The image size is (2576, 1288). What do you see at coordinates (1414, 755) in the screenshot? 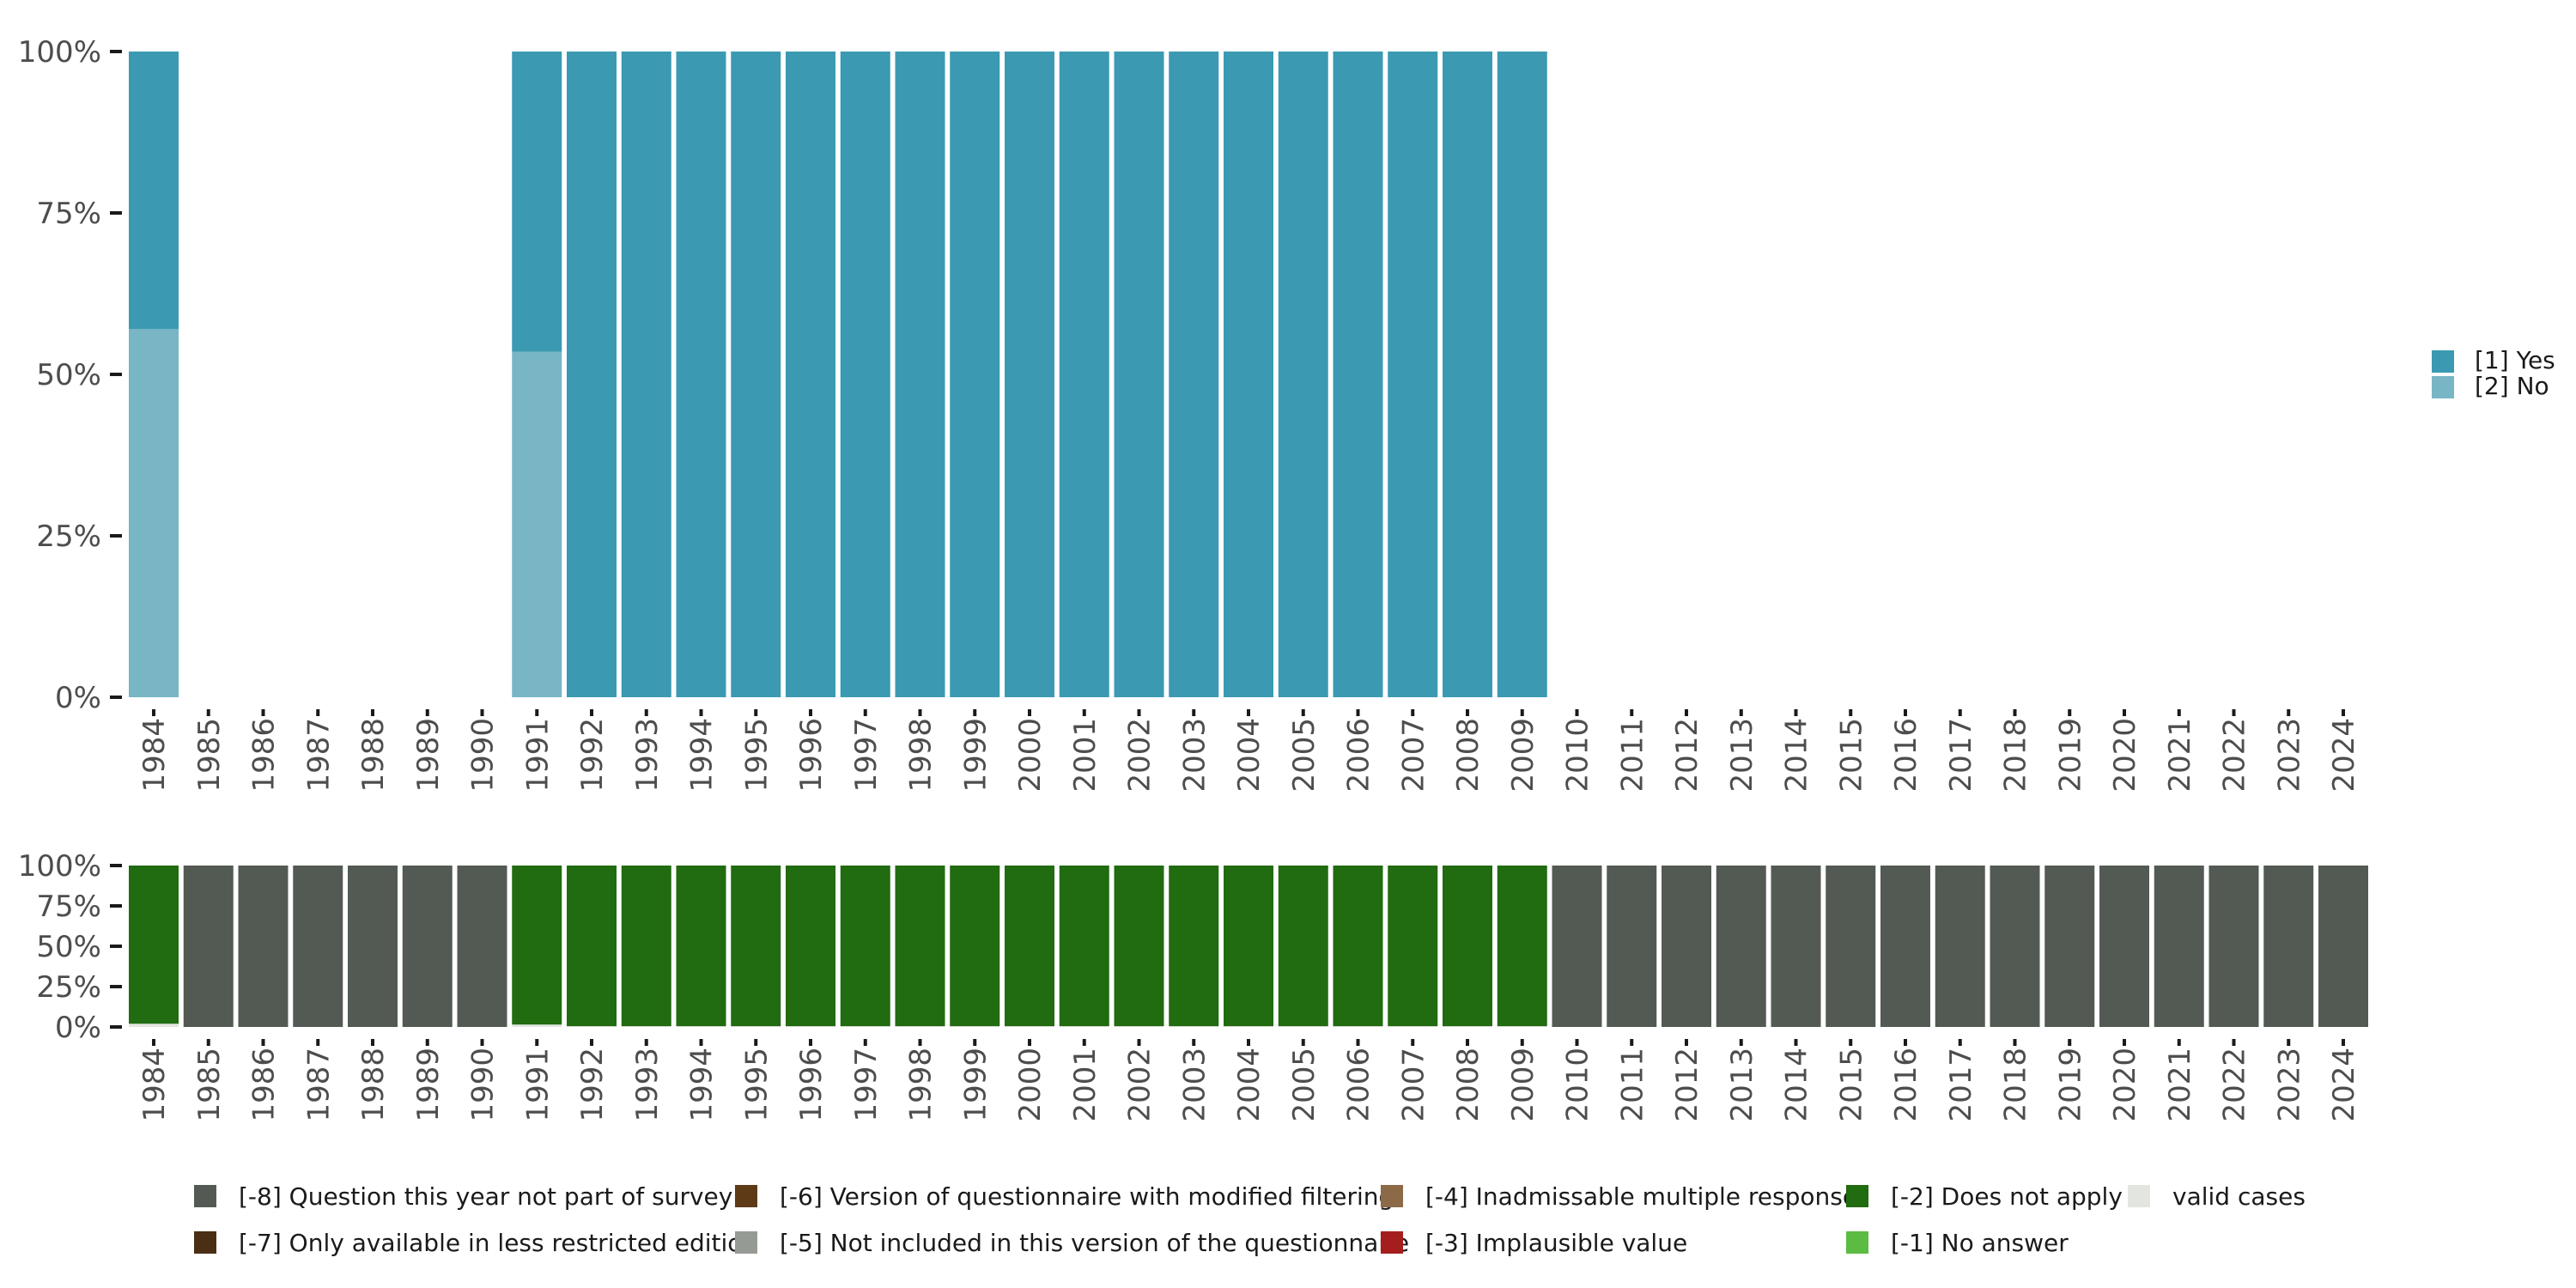
I see `top-x-tick-label-2007: 2007` at bounding box center [1414, 755].